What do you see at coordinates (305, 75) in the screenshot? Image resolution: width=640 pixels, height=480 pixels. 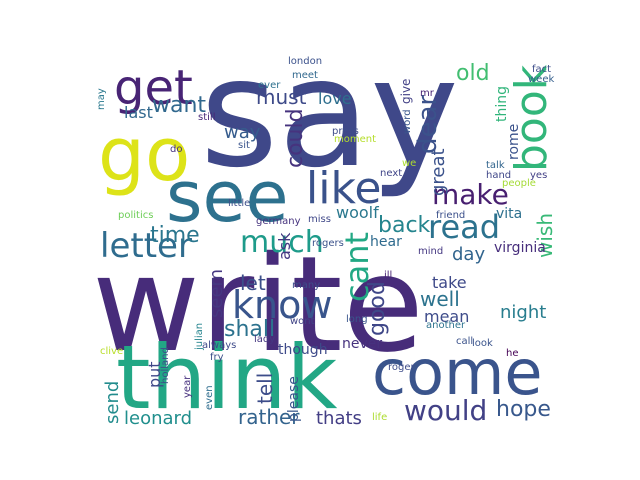 I see `word-meet: meet` at bounding box center [305, 75].